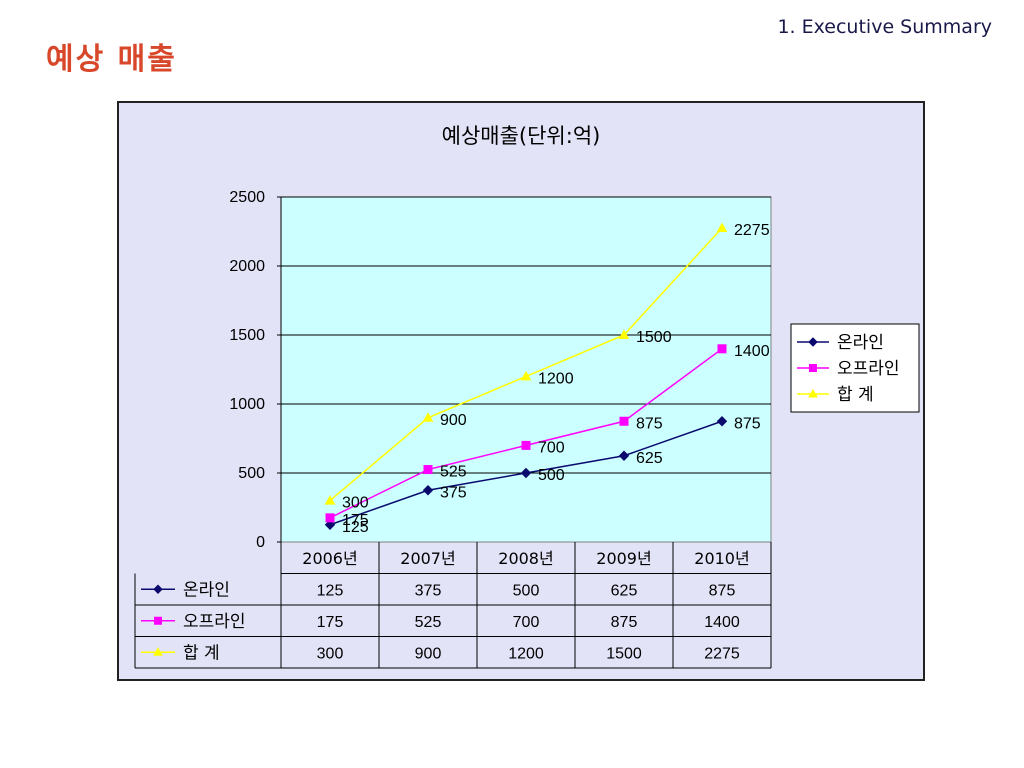  I want to click on data-label: 525, so click(453, 472).